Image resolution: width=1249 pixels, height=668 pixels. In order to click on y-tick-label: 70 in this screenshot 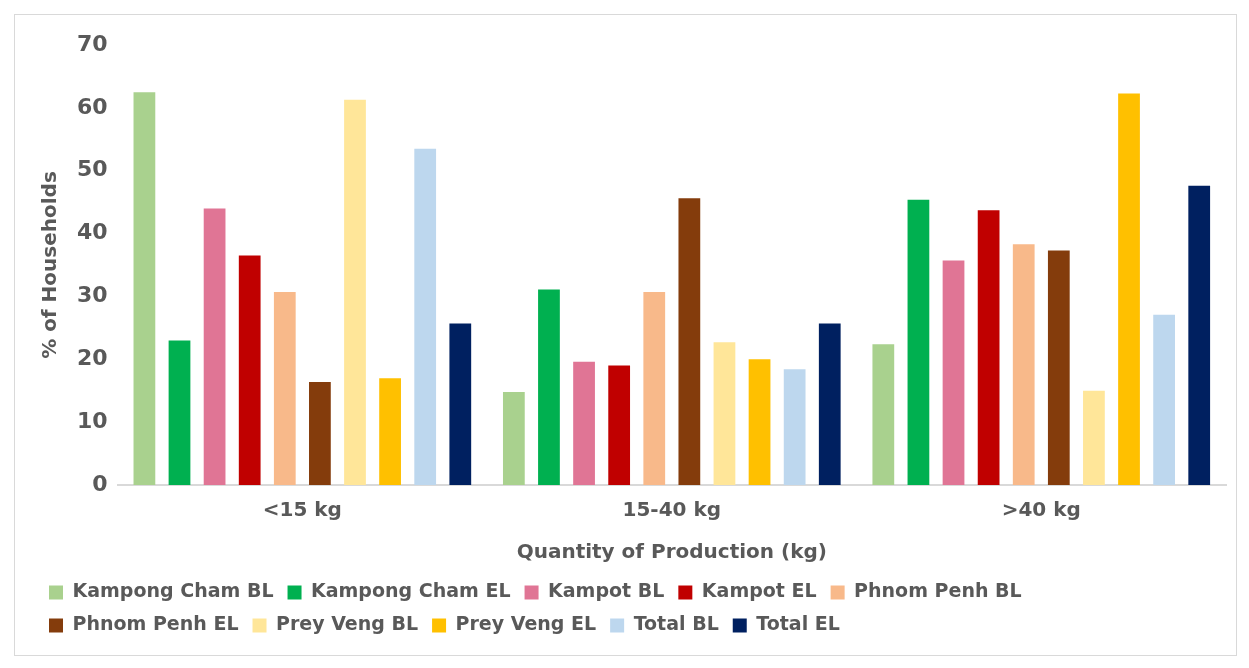, I will do `click(92, 43)`.